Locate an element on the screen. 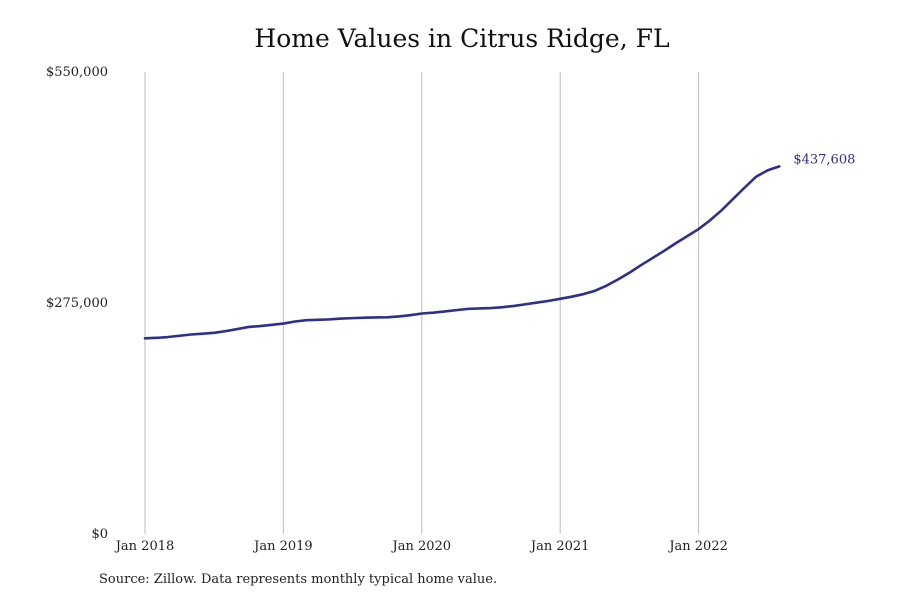 The image size is (900, 600). x-axis-ticks: Jan 2018 Jan 2019 Jan 2020 Jan 2021 Jan 2022 is located at coordinates (421, 546).